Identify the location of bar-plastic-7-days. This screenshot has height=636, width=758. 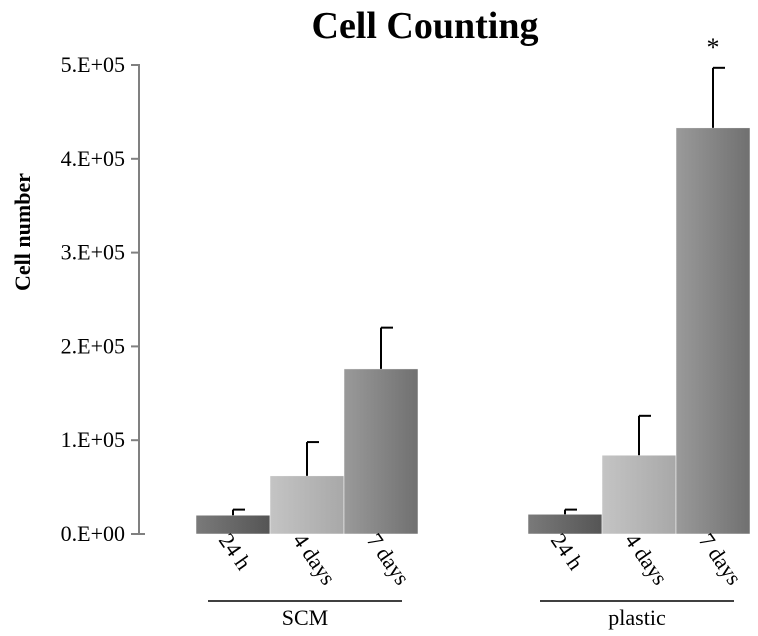
(713, 331).